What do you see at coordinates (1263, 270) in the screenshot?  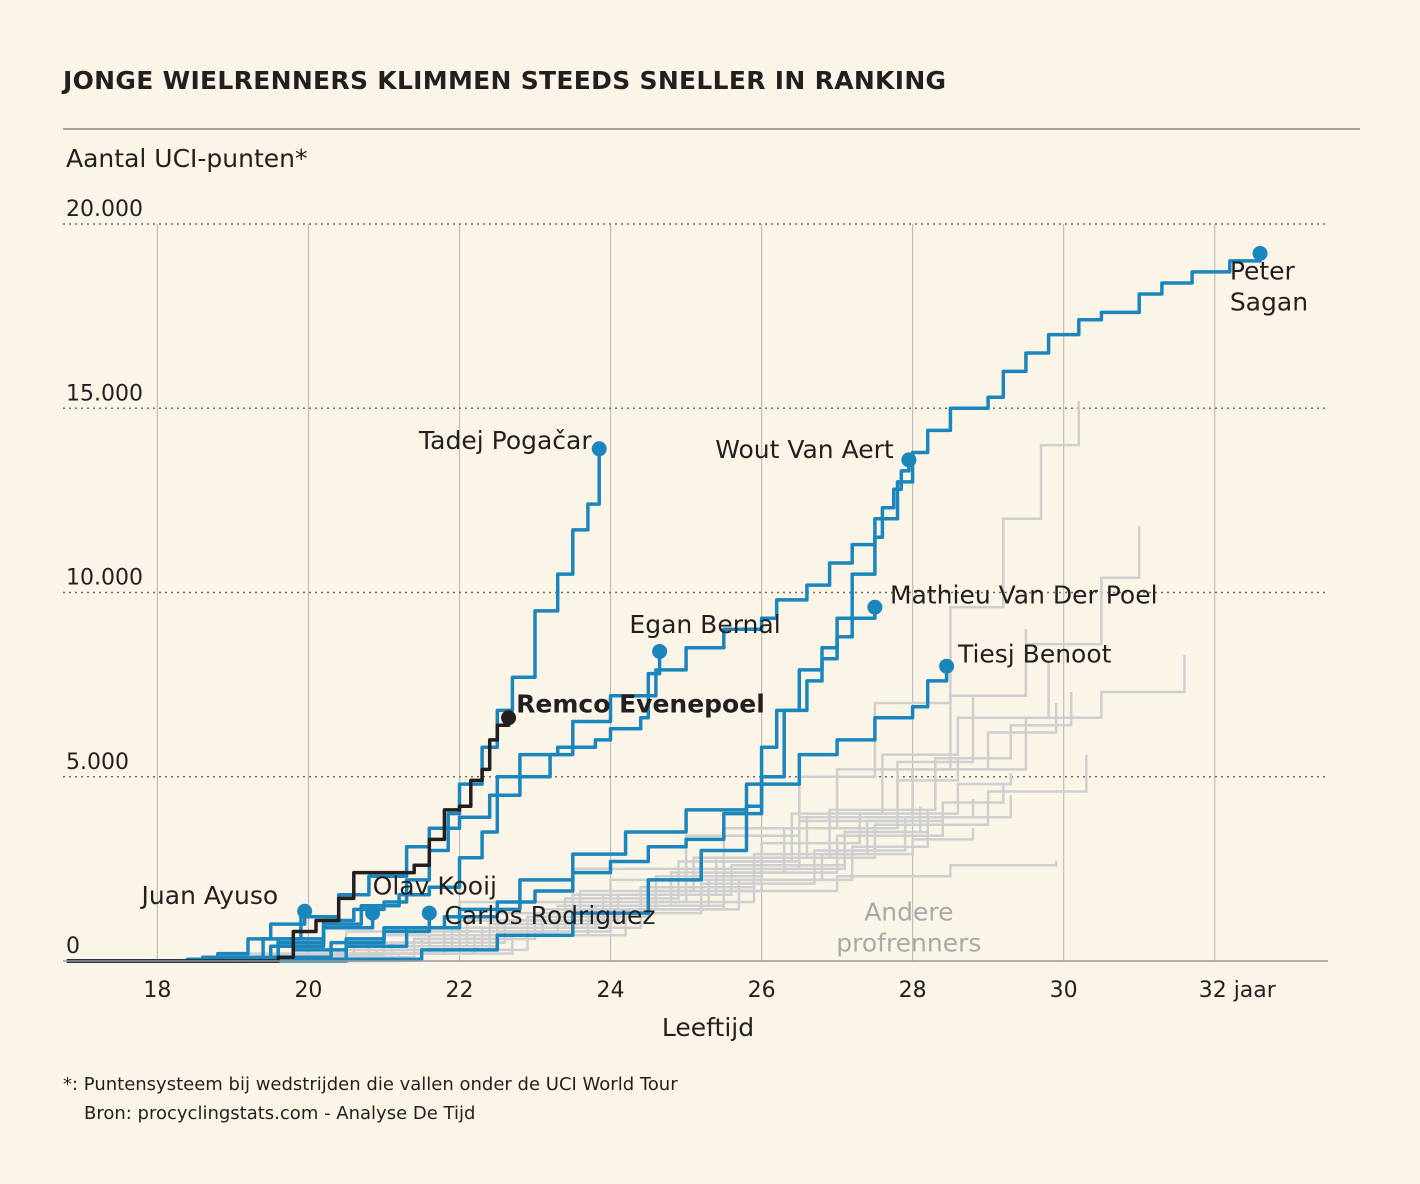 I see `peter-sagan-label-1: Peter` at bounding box center [1263, 270].